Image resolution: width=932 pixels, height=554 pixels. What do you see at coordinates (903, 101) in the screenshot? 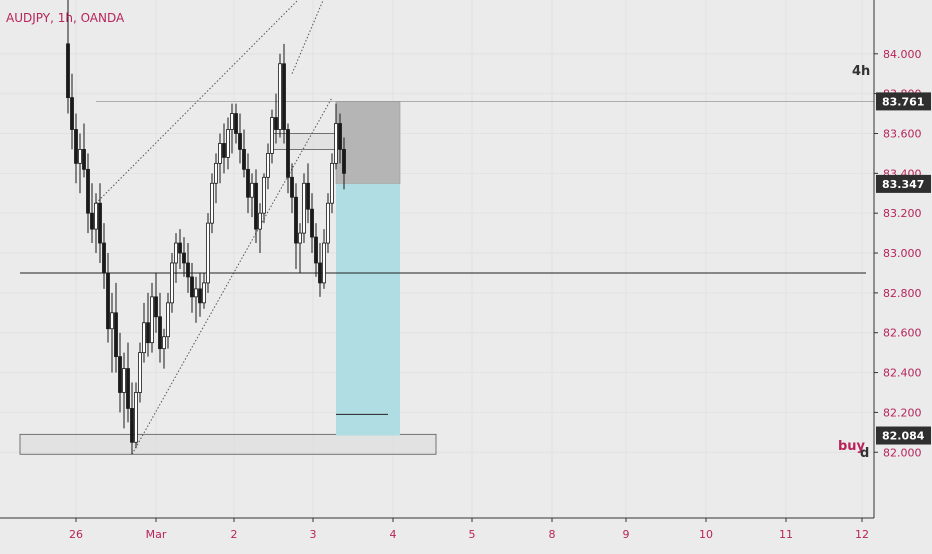
I see `price-label: 83.761` at bounding box center [903, 101].